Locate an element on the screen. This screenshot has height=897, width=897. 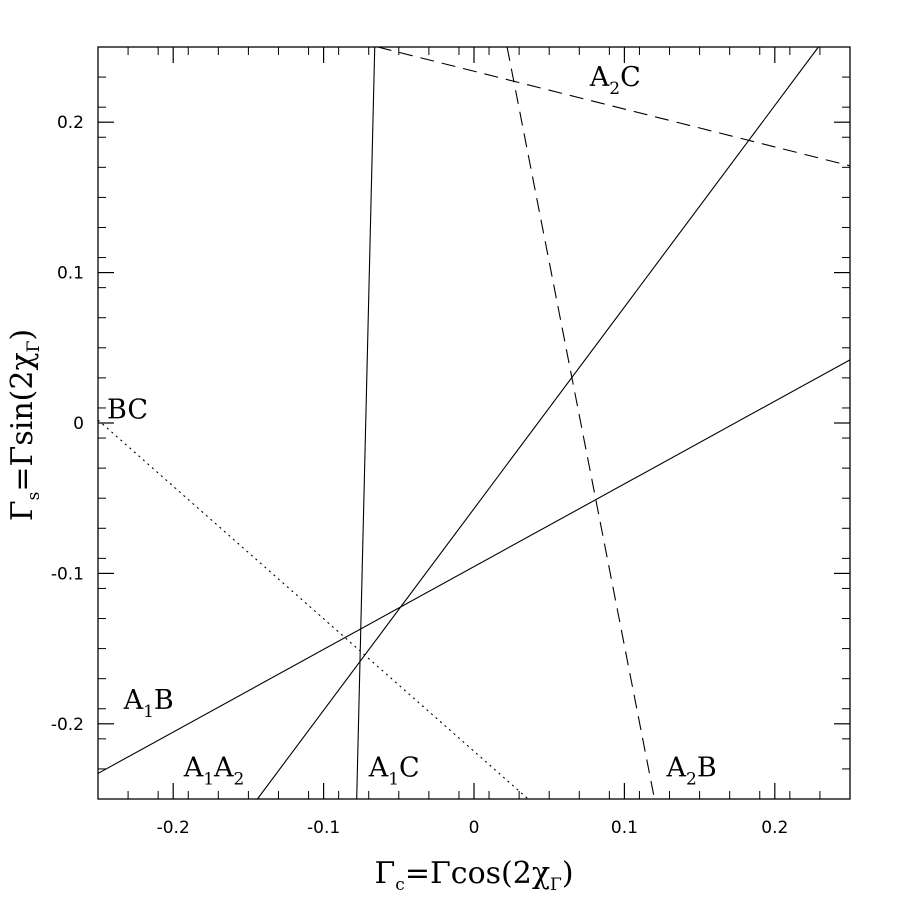
series-label-0: A1B is located at coordinates (148, 703).